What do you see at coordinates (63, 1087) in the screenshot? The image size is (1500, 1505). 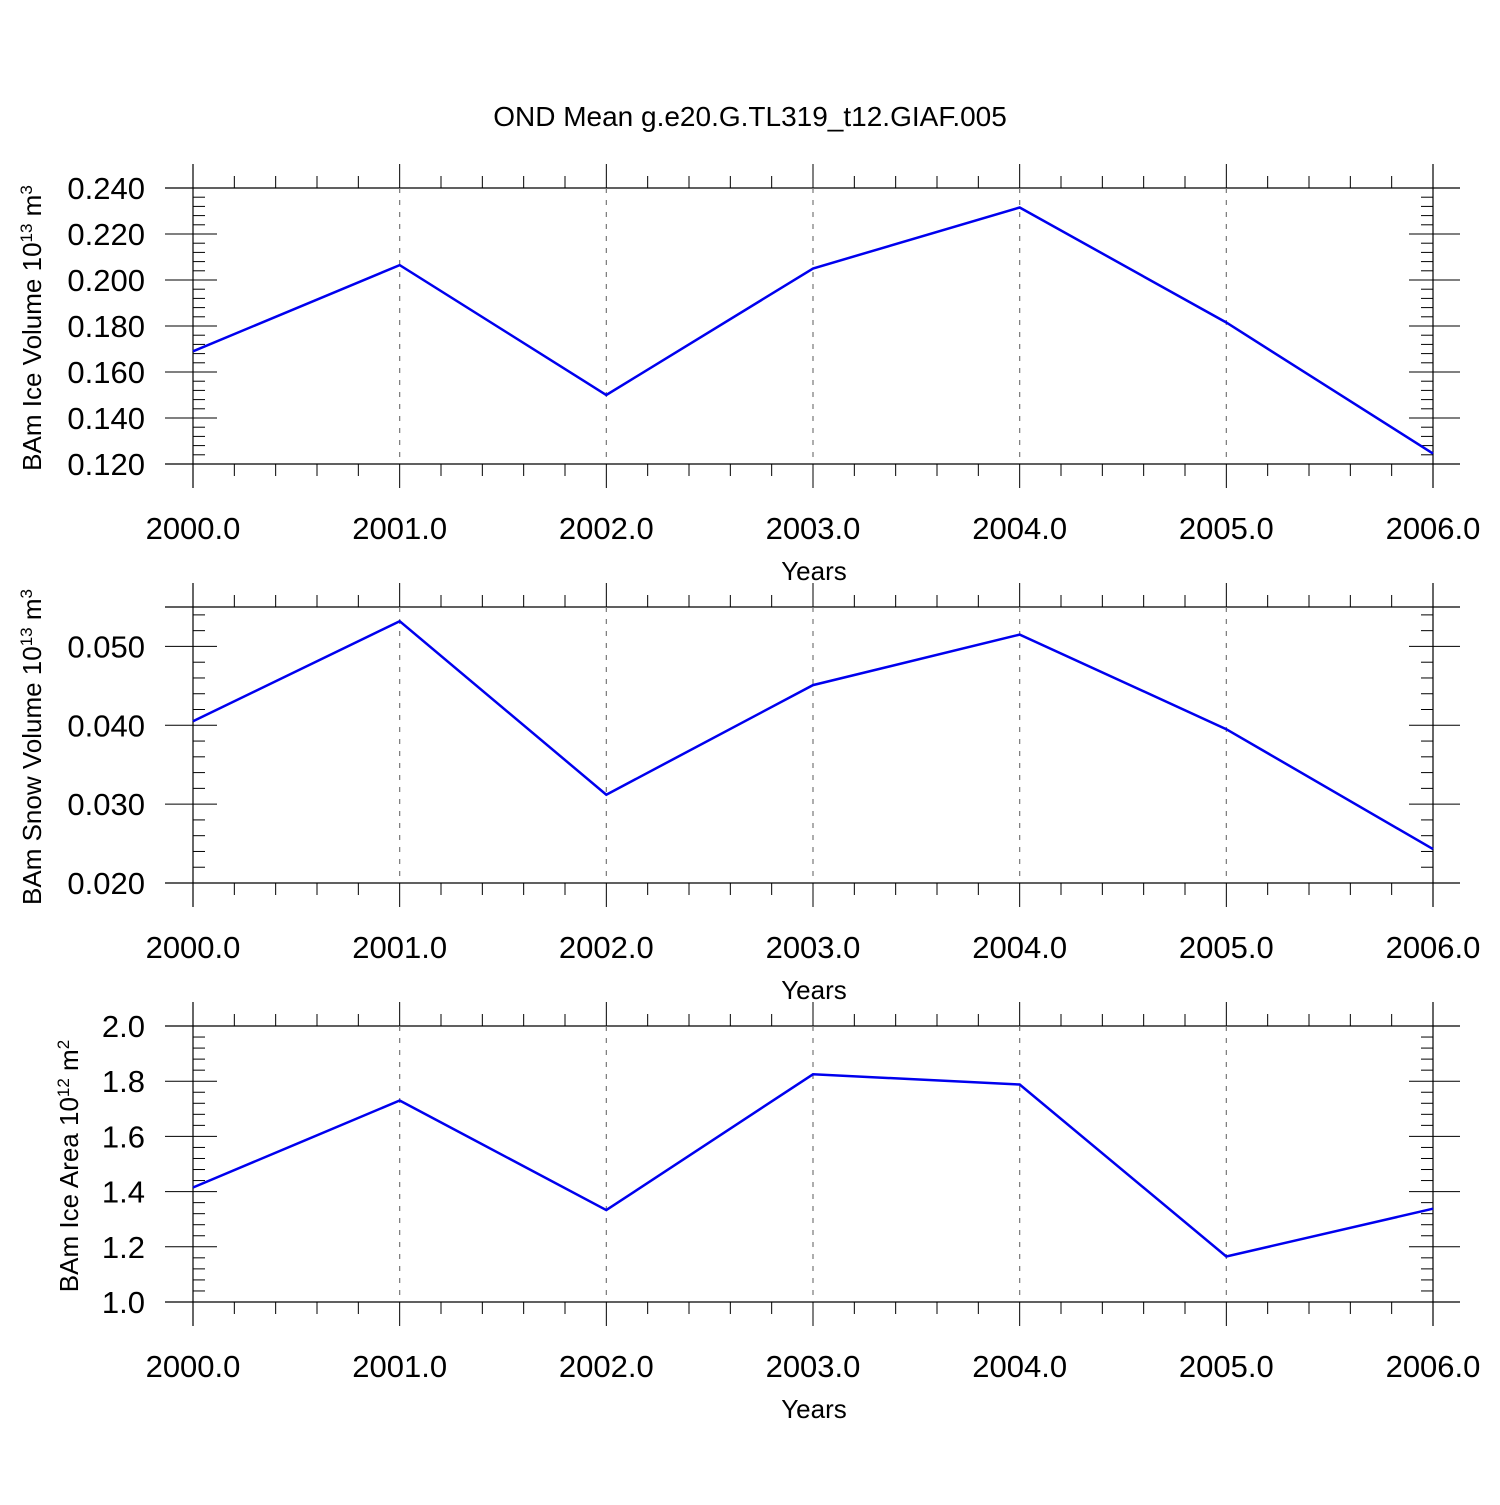 I see `y-axis-label-exponent: 12` at bounding box center [63, 1087].